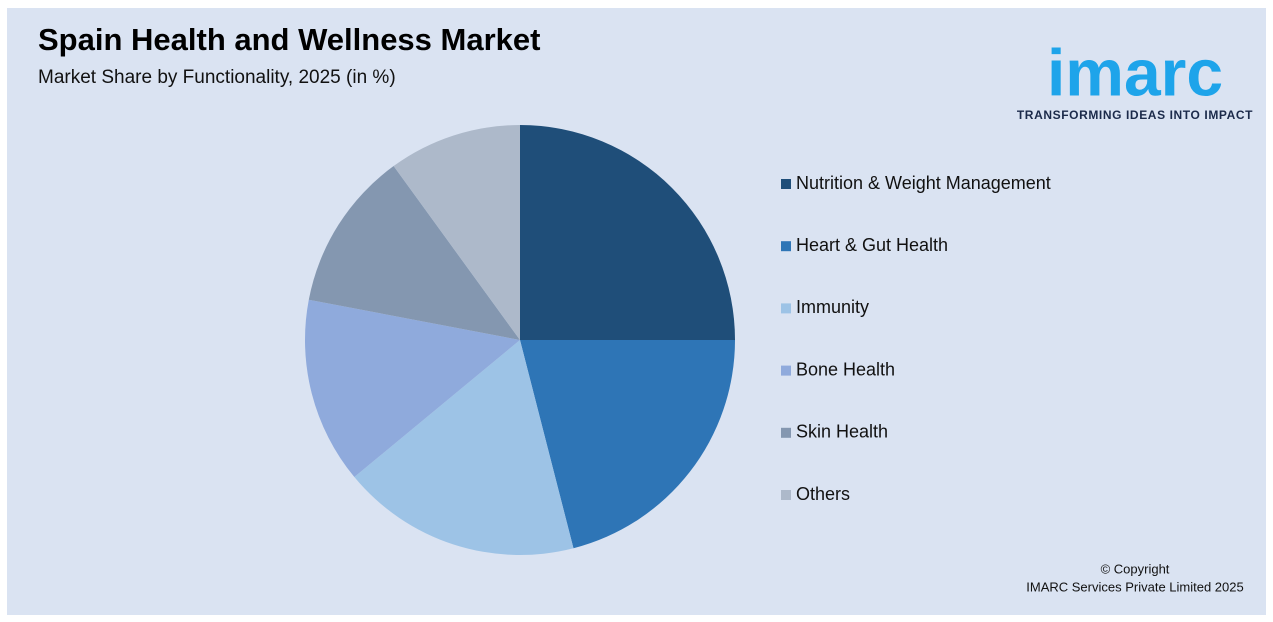 This screenshot has height=622, width=1273. What do you see at coordinates (289, 39) in the screenshot?
I see `chart-title: Spain Health and Wellness Market` at bounding box center [289, 39].